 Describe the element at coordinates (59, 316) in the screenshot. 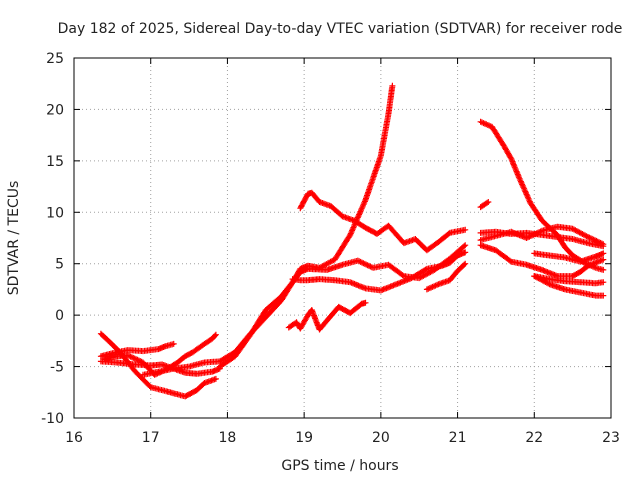

I see `y-tick-label: 0` at that location.